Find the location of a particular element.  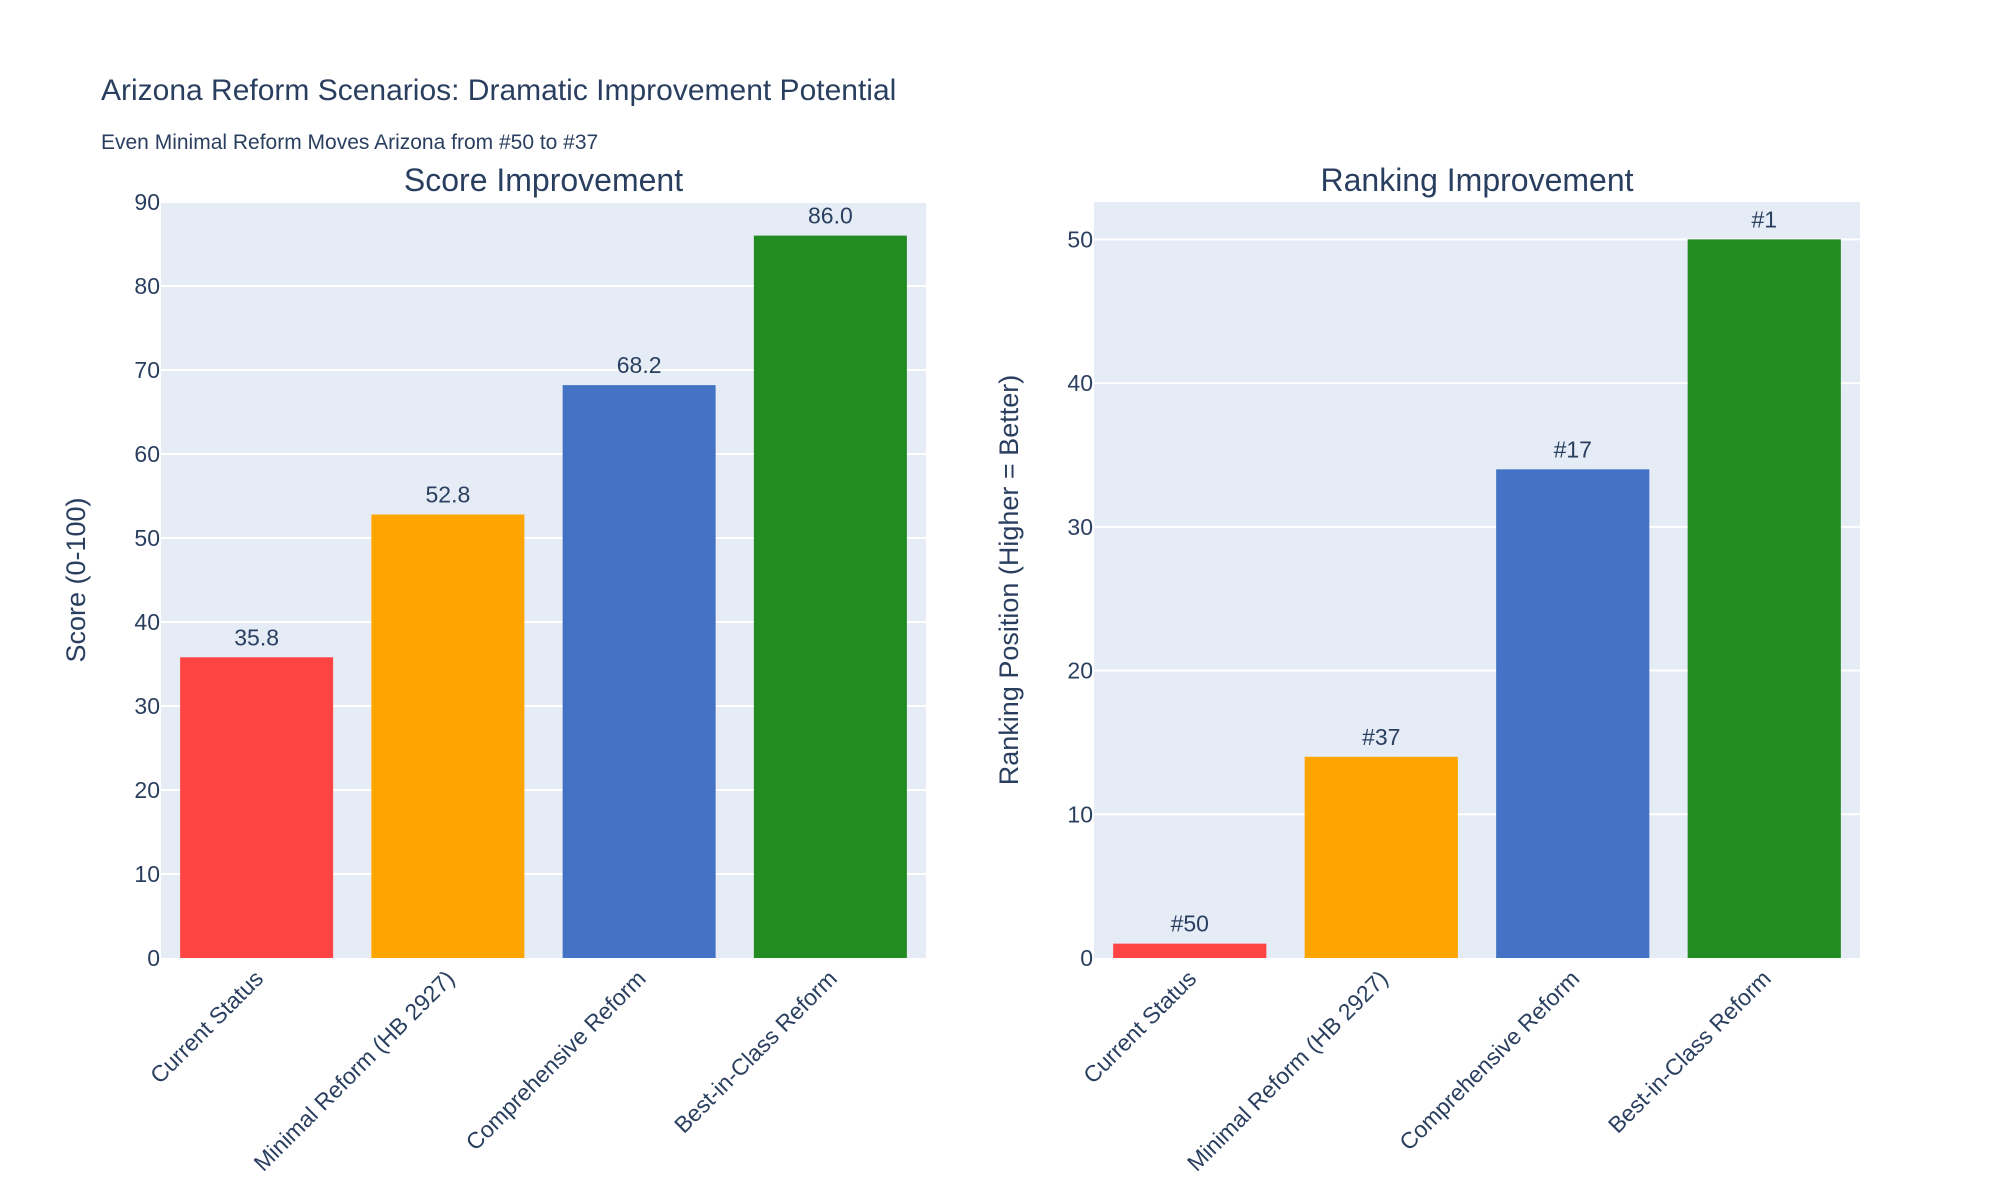

y-tick-label: 90 is located at coordinates (147, 202).